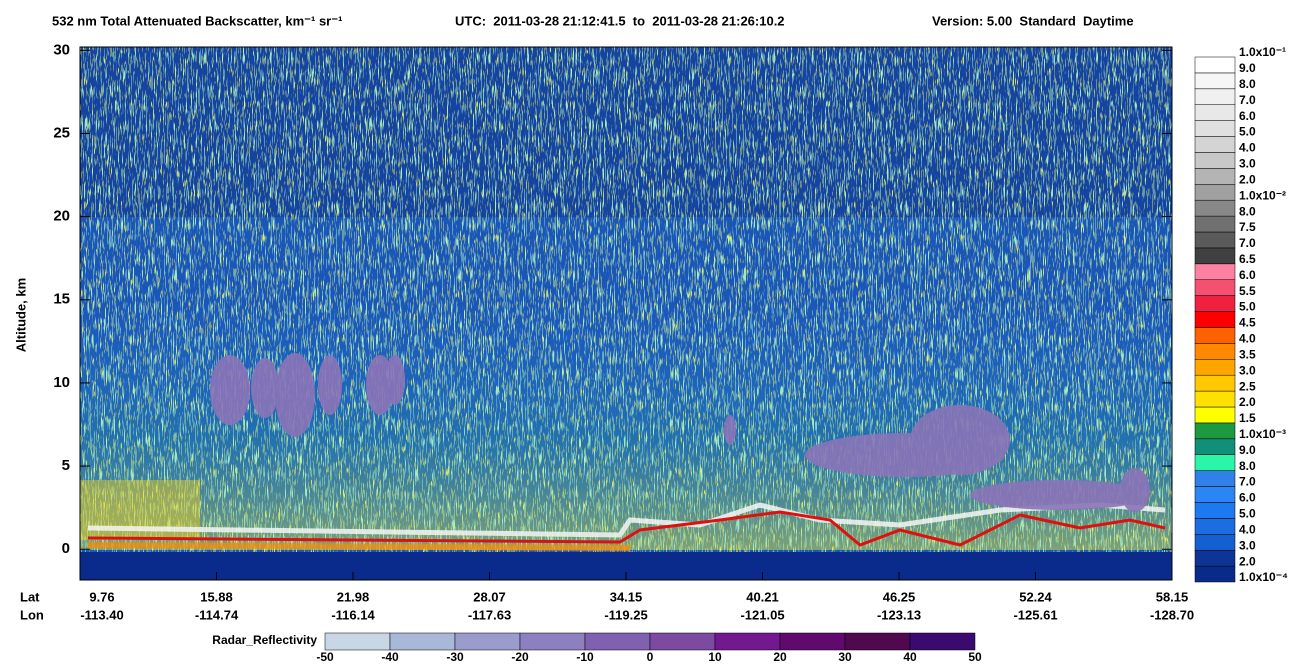  Describe the element at coordinates (1247, 211) in the screenshot. I see `colorbar-label: 8.0` at that location.